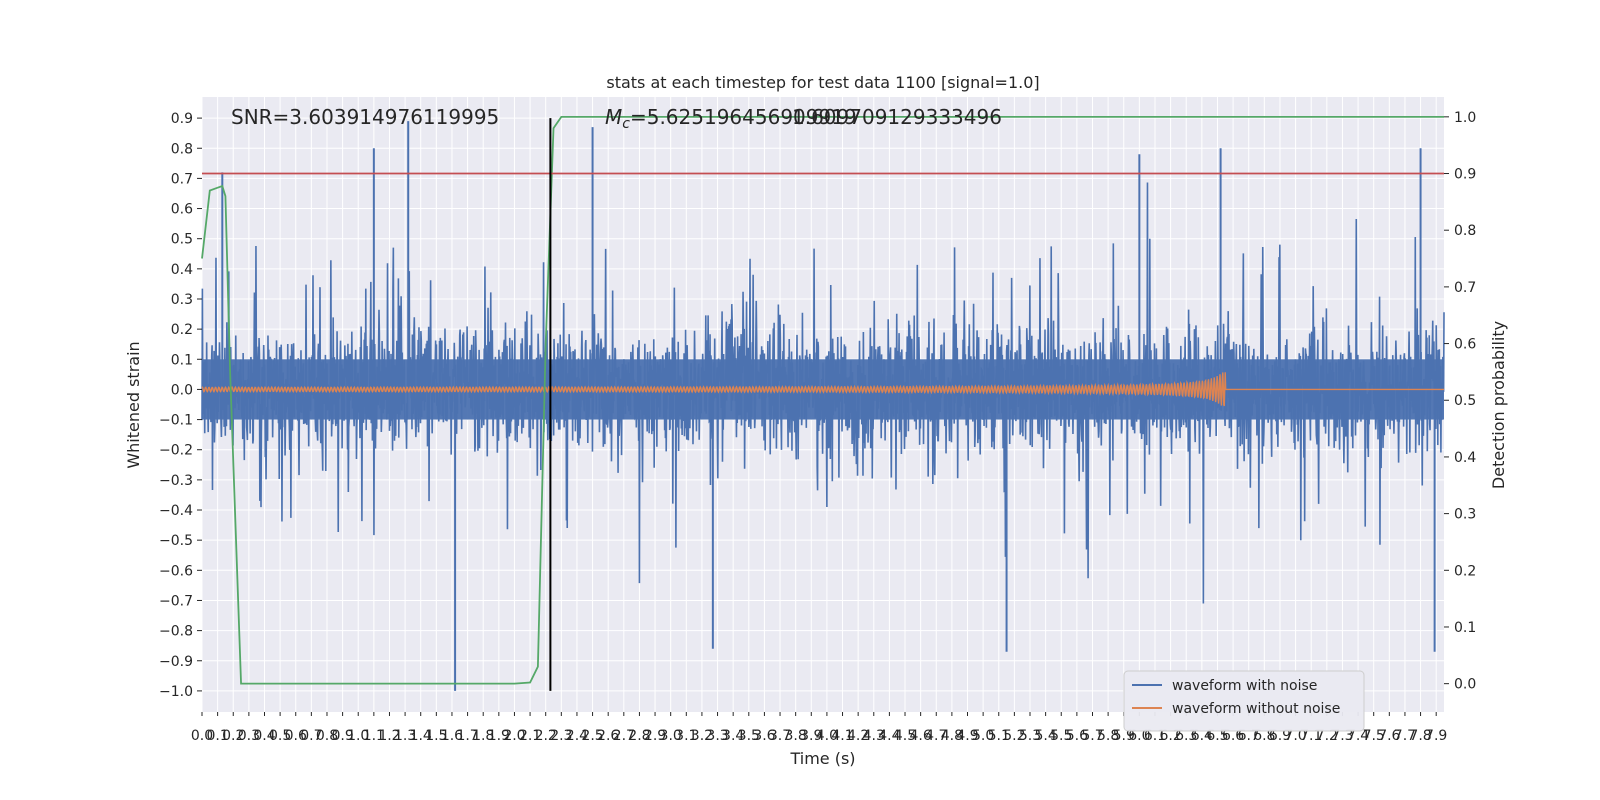 This screenshot has width=1600, height=800. What do you see at coordinates (1077, 736) in the screenshot?
I see `x-tick-label-56: 5.6` at bounding box center [1077, 736].